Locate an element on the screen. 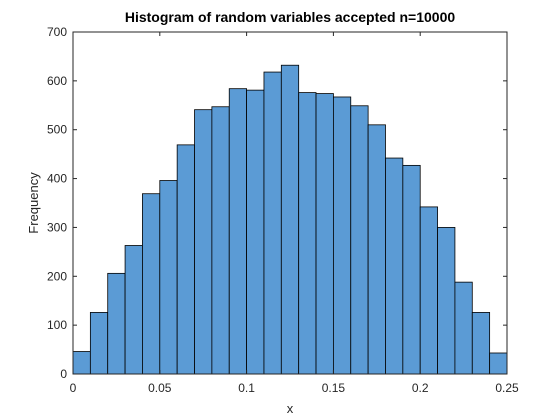  y-tick-label: 400 is located at coordinates (57, 179).